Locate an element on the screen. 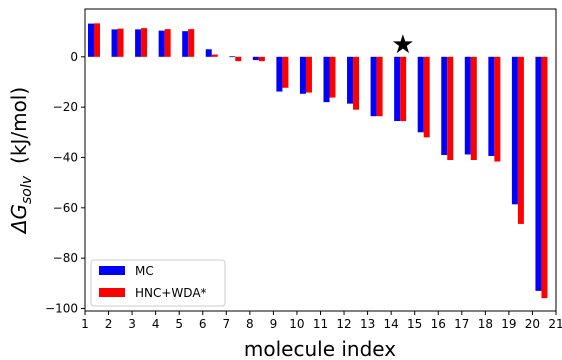  y-axis-title-main: ΔG is located at coordinates (19, 219).